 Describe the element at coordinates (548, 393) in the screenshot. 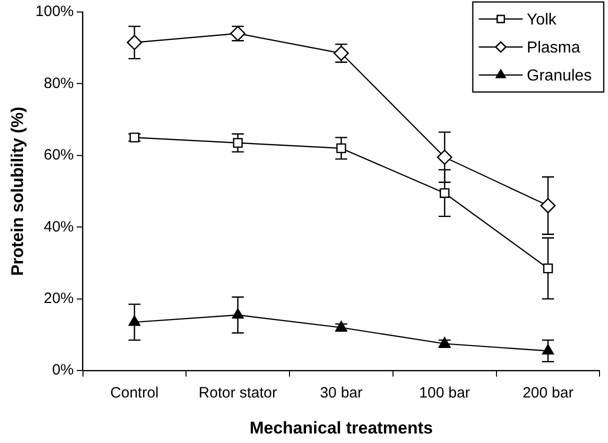

I see `x-tick-label: 200 bar` at that location.